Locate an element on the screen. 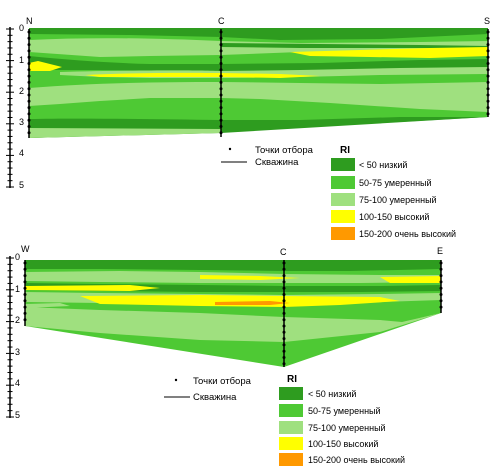  sampling-point-symbol is located at coordinates (176, 380).